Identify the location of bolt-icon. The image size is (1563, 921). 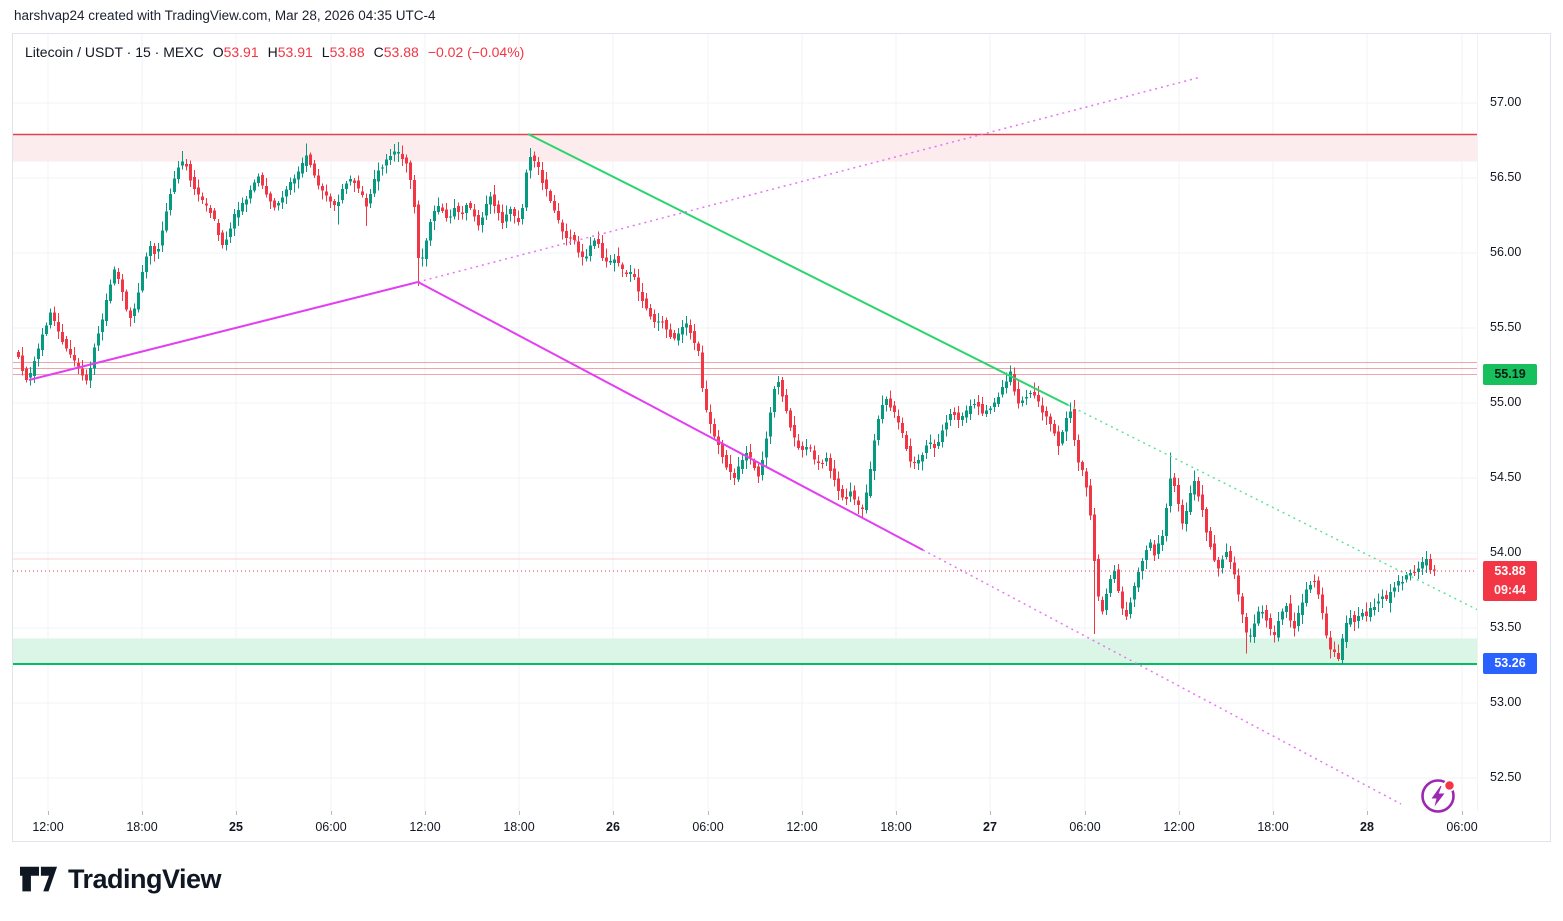
(1438, 796).